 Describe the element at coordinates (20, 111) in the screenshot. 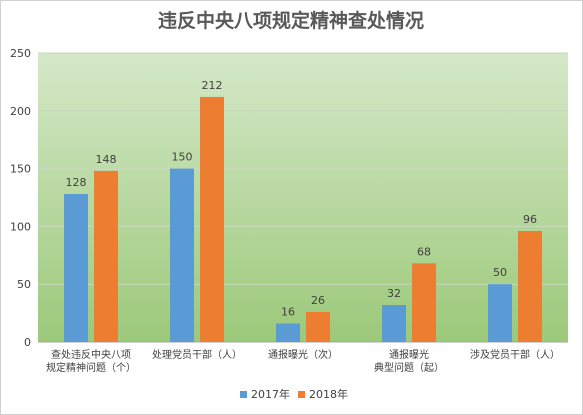

I see `y-tick-label: 200` at that location.